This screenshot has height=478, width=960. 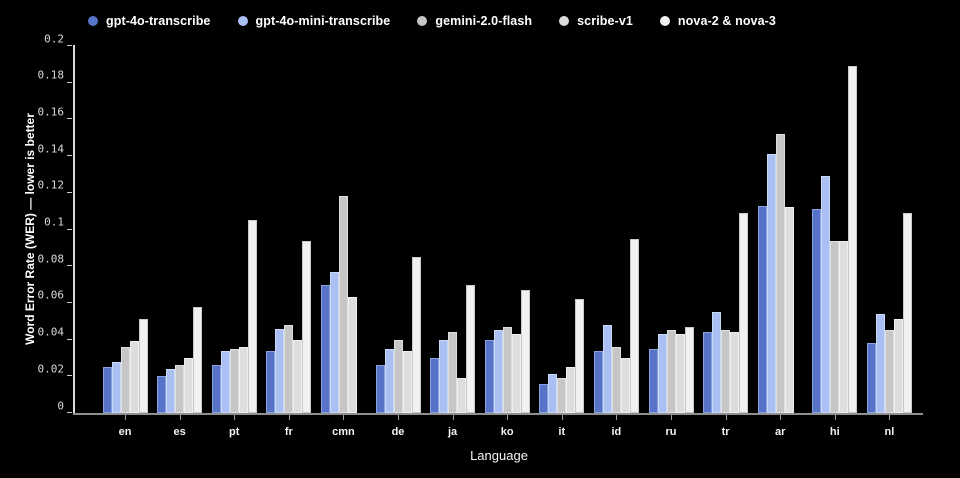 What do you see at coordinates (834, 432) in the screenshot?
I see `x-category-label: hi` at bounding box center [834, 432].